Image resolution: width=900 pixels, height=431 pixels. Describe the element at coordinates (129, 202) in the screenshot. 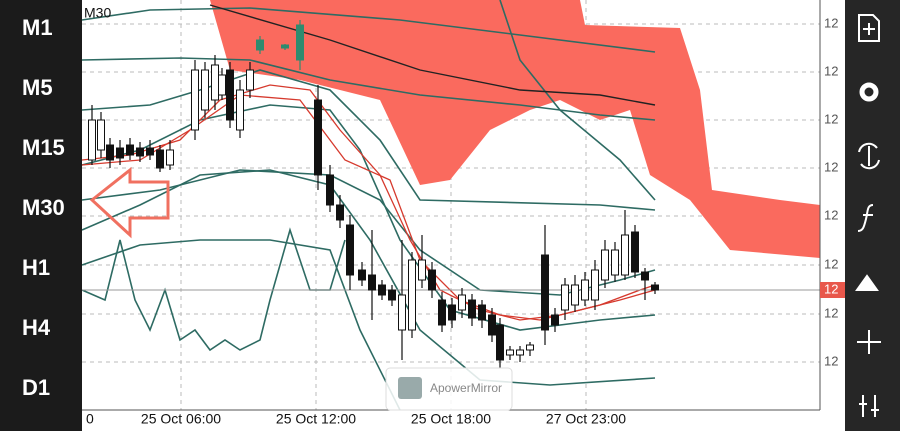

I see `arrow-marker` at that location.